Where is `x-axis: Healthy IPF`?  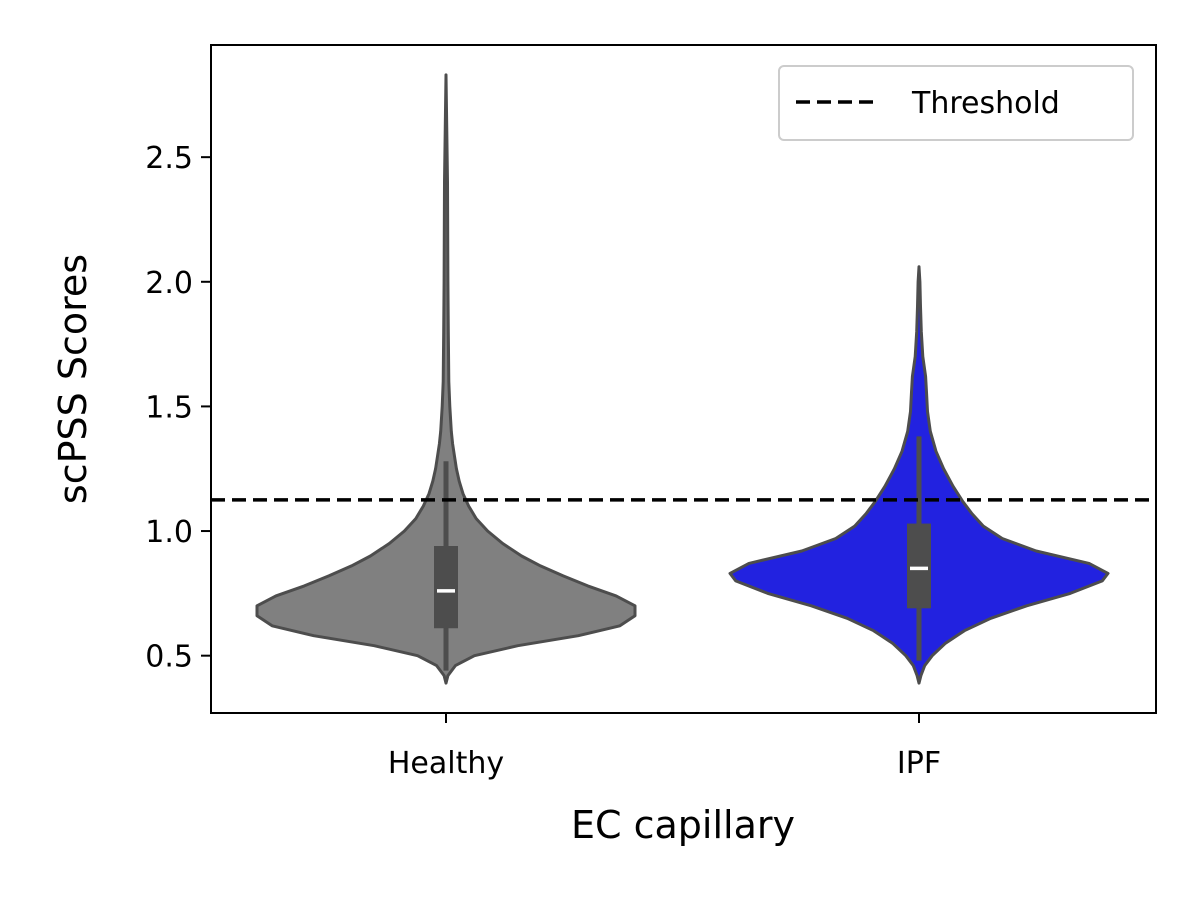
x-axis: Healthy IPF is located at coordinates (664, 747).